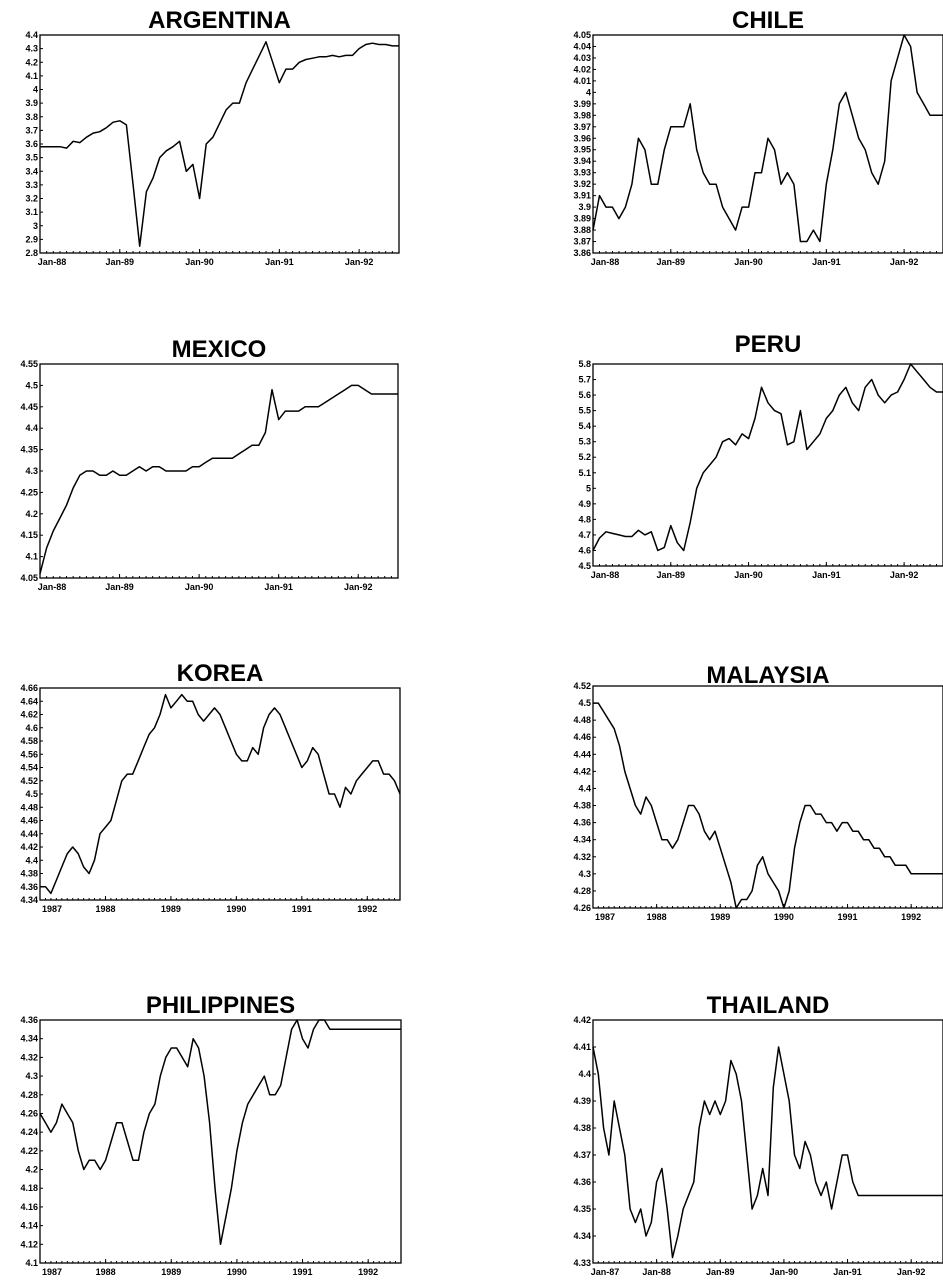 This screenshot has width=943, height=1285. What do you see at coordinates (582, 242) in the screenshot?
I see `y-tick-label: 3.87` at bounding box center [582, 242].